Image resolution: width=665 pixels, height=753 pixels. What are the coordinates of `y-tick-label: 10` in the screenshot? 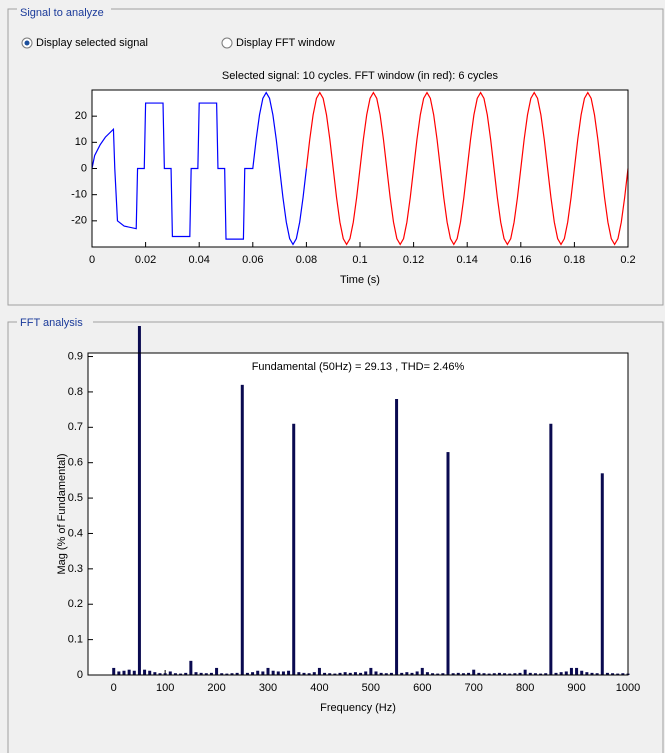 It's located at (81, 142).